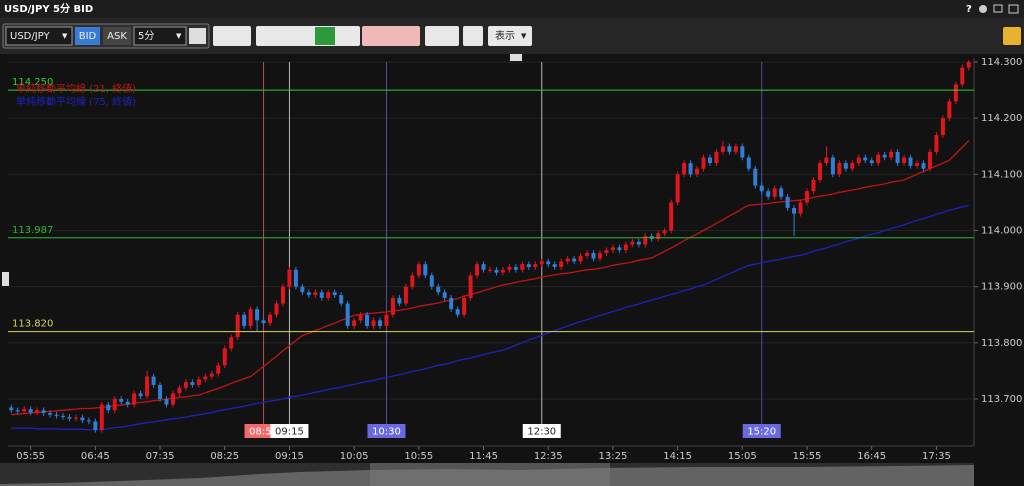  Describe the element at coordinates (541, 432) in the screenshot. I see `time-marker-label: 12:30` at that location.